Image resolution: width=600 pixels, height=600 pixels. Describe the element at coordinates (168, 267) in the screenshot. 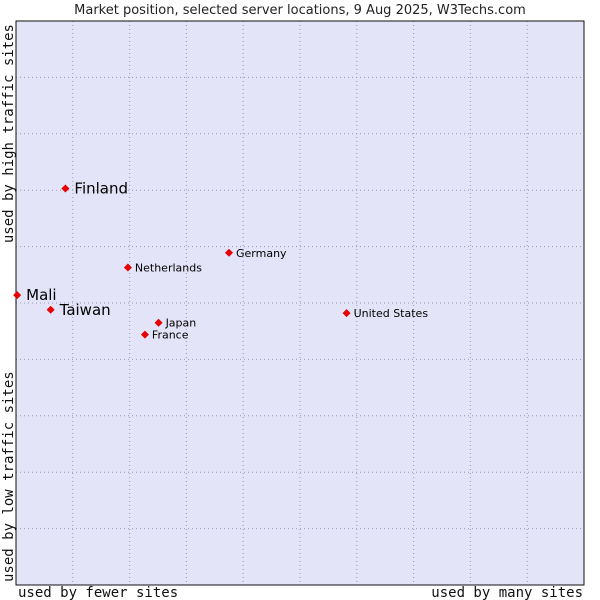

I see `point-label-netherlands: Netherlands` at that location.